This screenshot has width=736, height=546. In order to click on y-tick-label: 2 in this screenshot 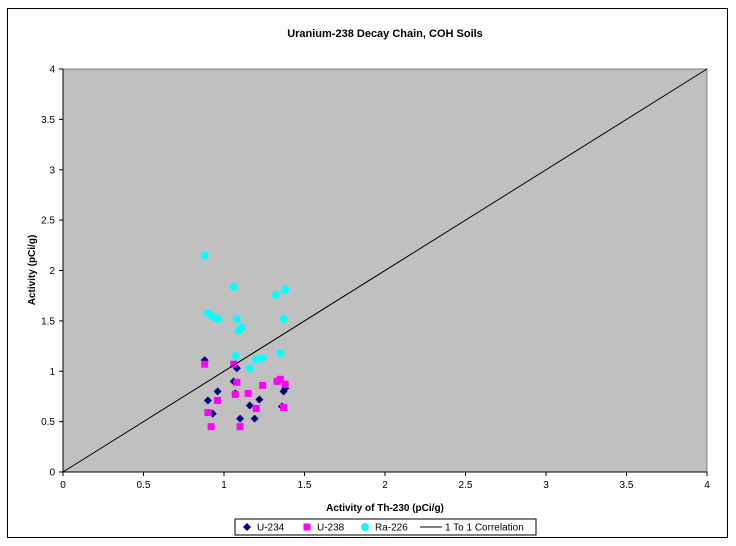, I will do `click(52, 271)`.